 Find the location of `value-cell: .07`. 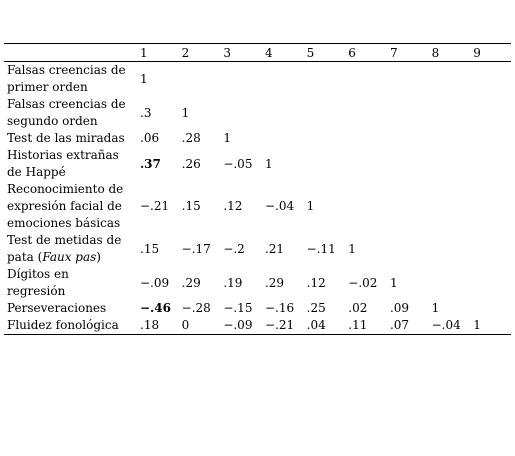

value-cell: .07 is located at coordinates (399, 325).